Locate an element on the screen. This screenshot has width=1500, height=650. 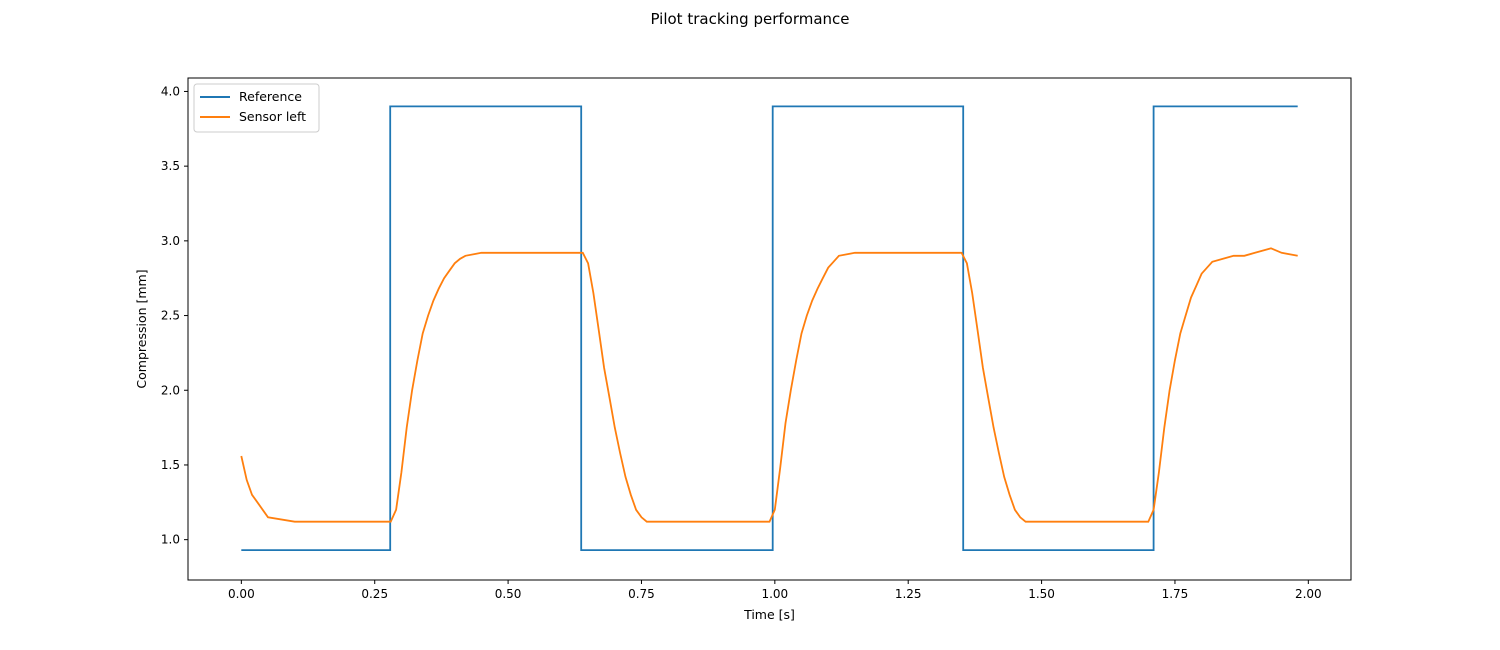
legend-label: Reference is located at coordinates (270, 96).